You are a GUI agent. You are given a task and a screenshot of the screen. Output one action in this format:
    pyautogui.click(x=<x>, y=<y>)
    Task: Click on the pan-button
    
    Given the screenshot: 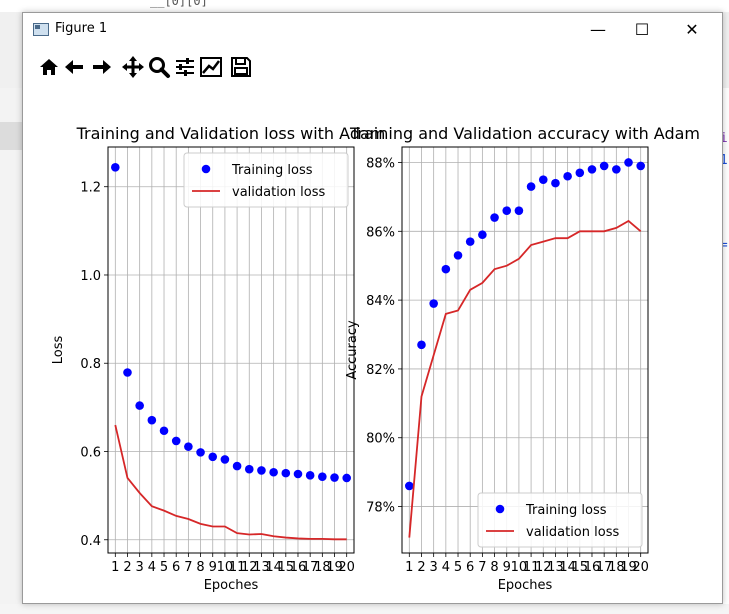 What is the action you would take?
    pyautogui.click(x=133, y=67)
    